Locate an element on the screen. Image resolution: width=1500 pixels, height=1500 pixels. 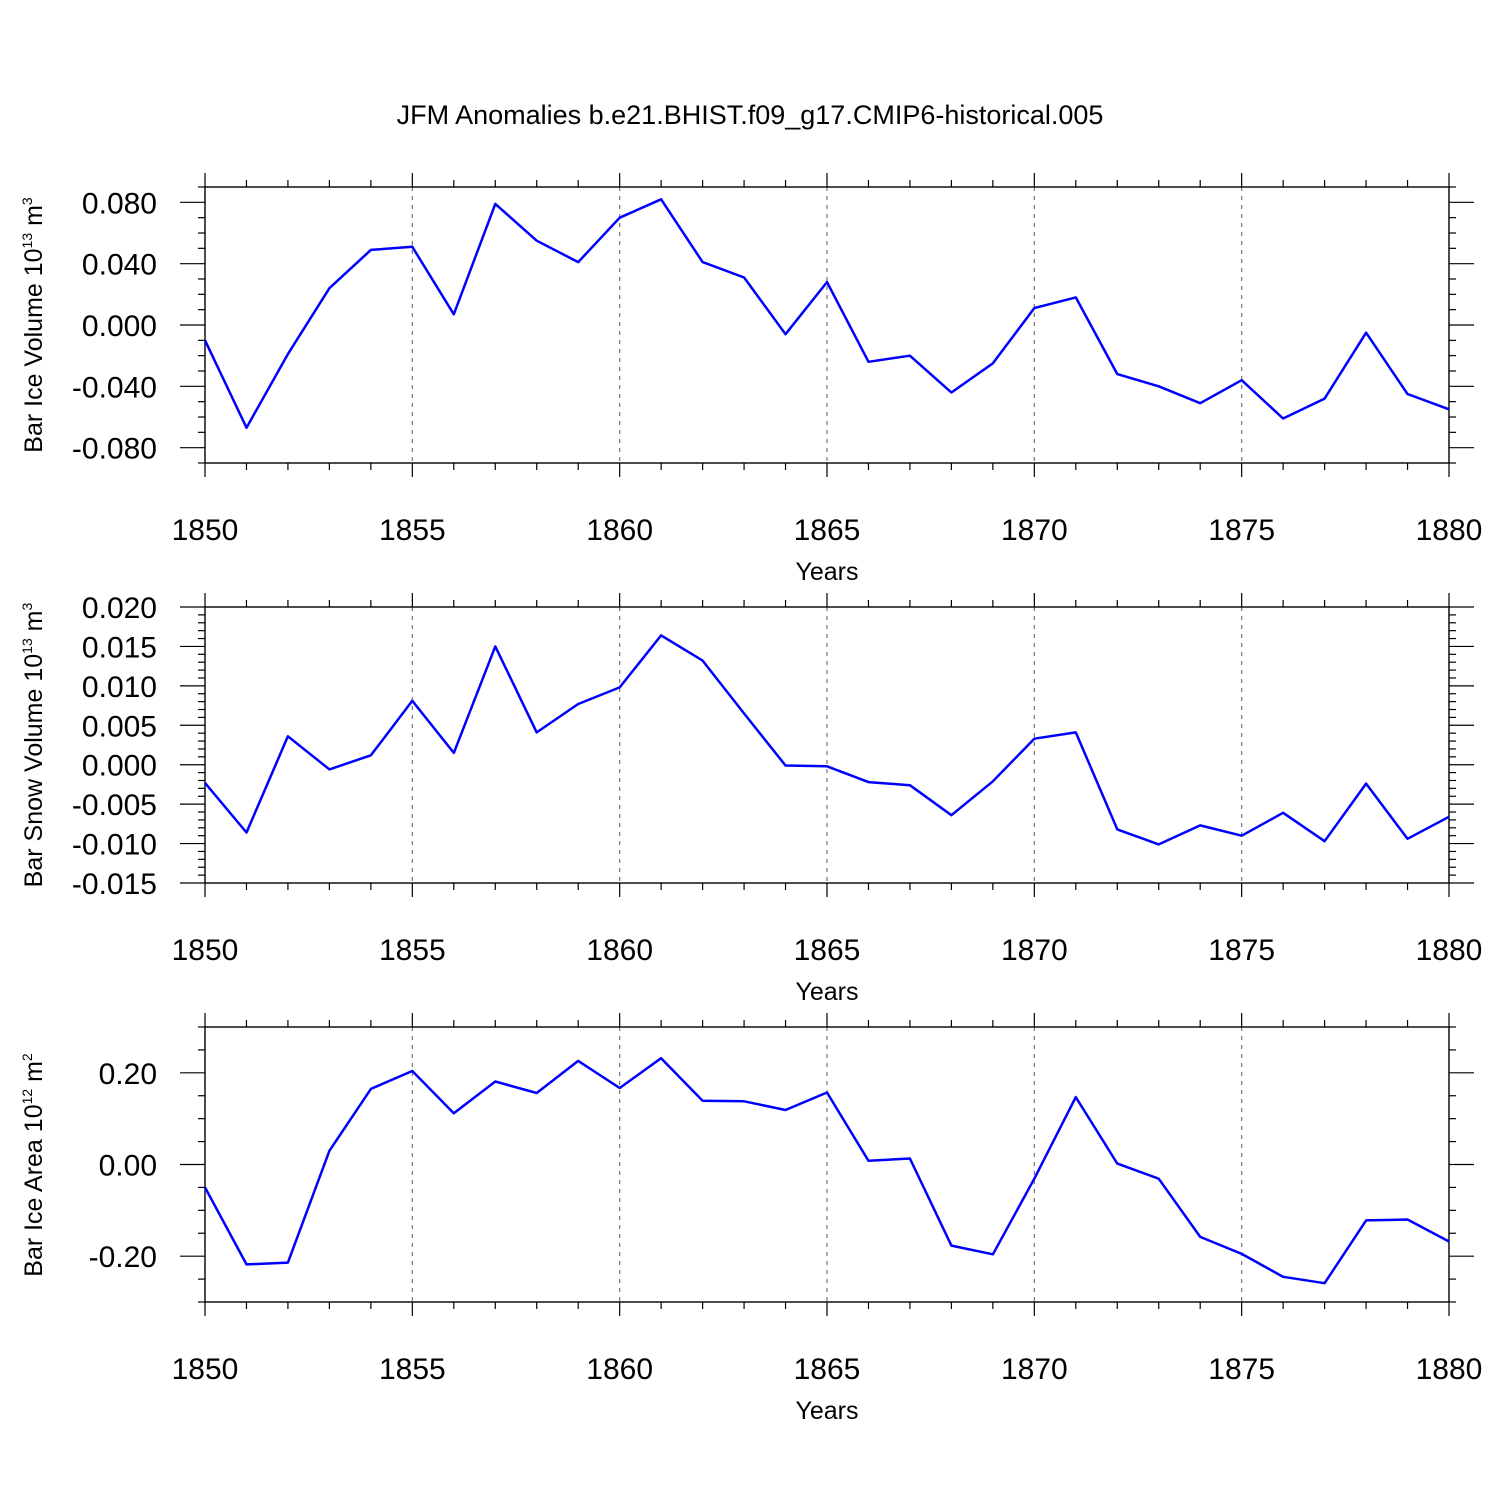
y-axis-label: Bar Snow Volume 1013 m3 is located at coordinates (33, 744).